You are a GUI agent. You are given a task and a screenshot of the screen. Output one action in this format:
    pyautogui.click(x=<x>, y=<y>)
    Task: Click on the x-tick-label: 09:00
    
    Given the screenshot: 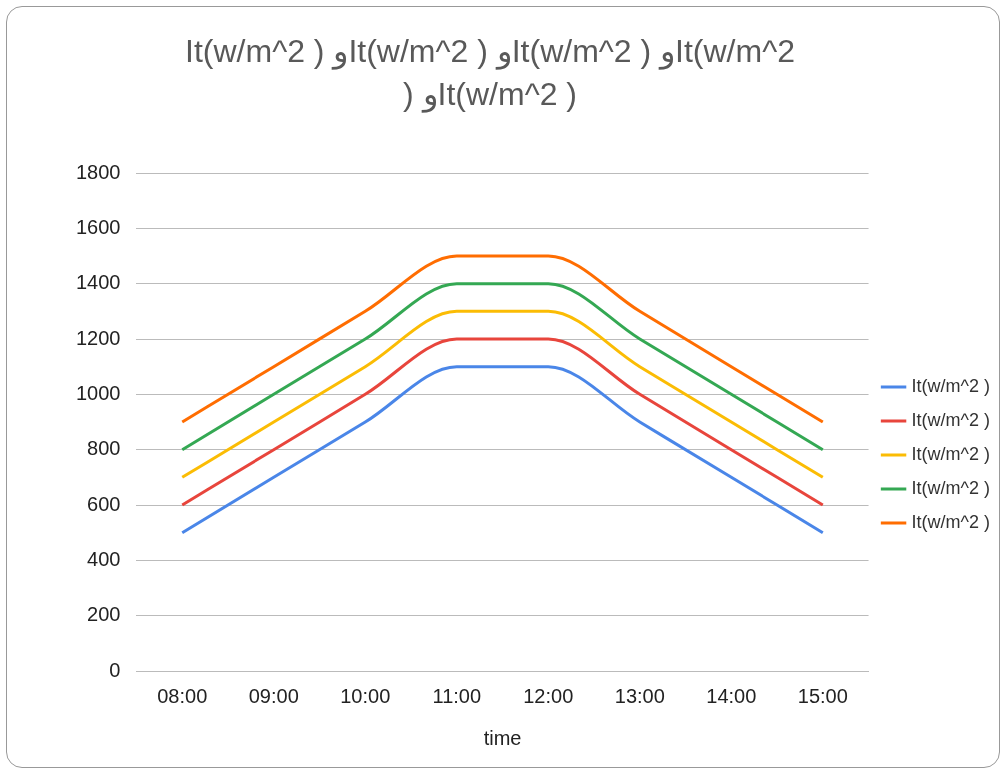 What is the action you would take?
    pyautogui.click(x=273, y=695)
    